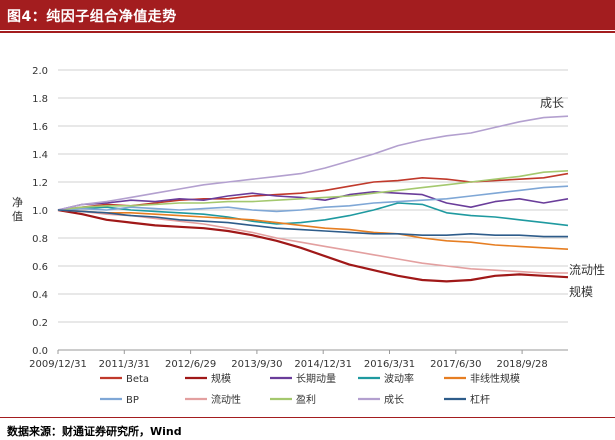  What do you see at coordinates (555, 419) in the screenshot?
I see `watermark` at bounding box center [555, 419].